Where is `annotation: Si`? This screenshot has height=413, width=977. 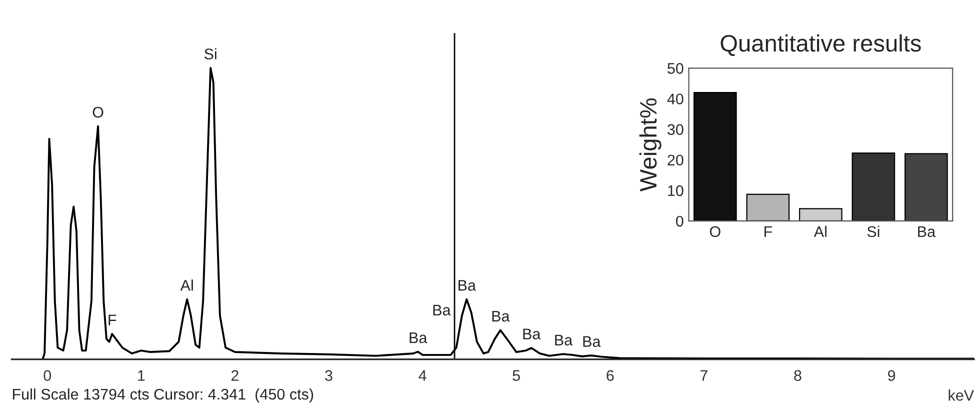 annotation: Si is located at coordinates (210, 54).